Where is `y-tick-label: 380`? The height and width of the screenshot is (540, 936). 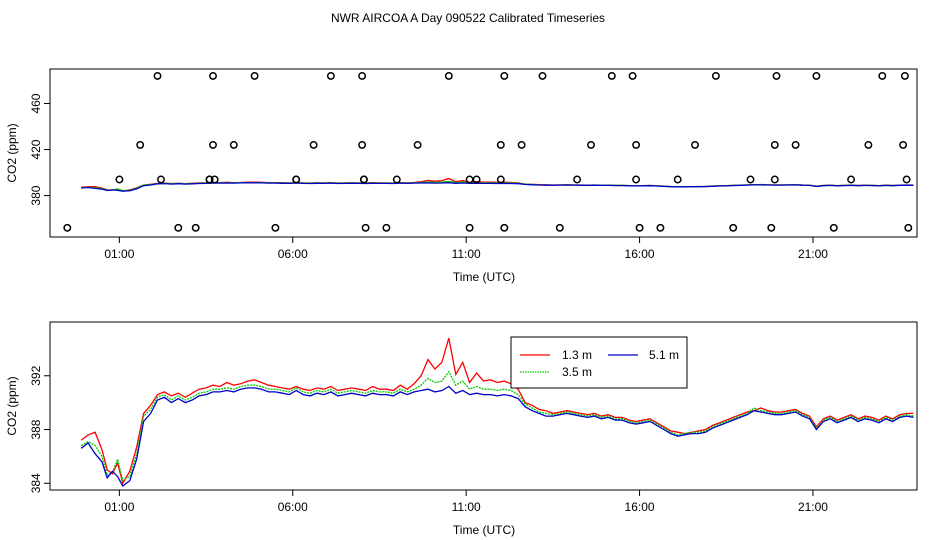 y-tick-label: 380 is located at coordinates (36, 195).